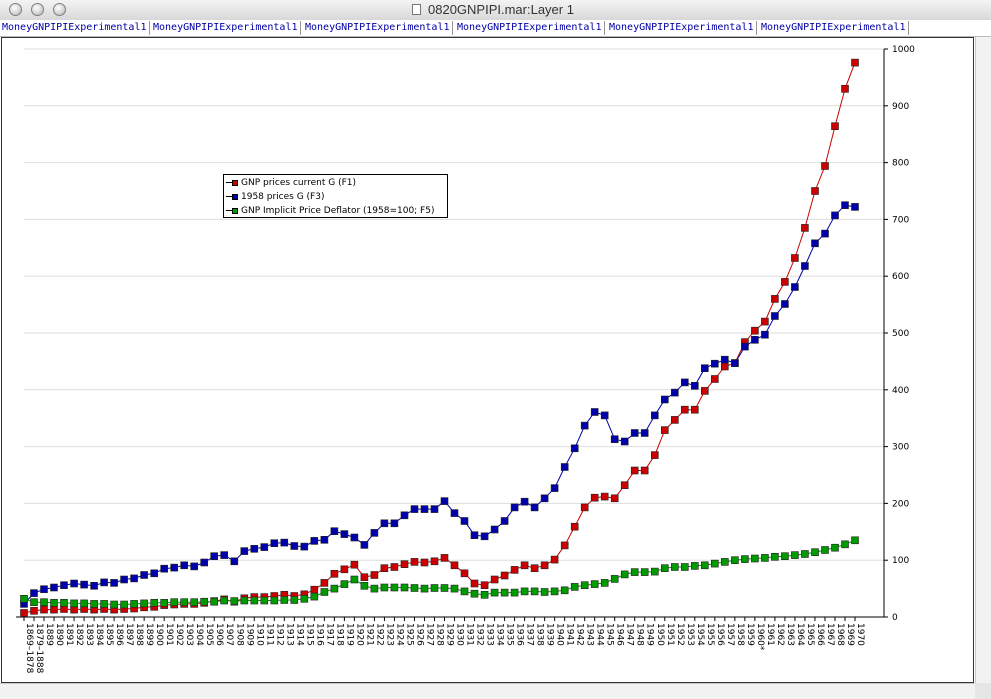 The width and height of the screenshot is (991, 699). Describe the element at coordinates (59, 9) in the screenshot. I see `zoom-window-button` at that location.